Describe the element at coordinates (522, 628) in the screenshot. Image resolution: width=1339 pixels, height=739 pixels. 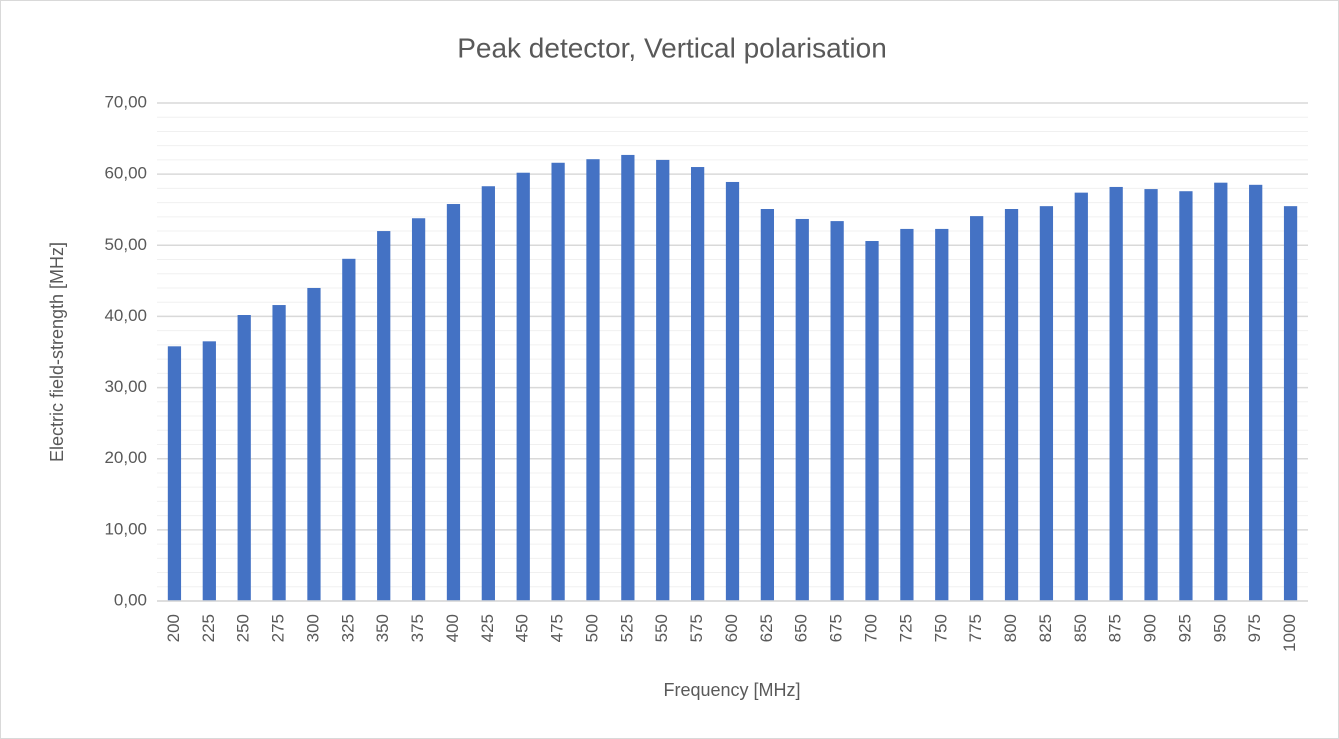
I see `x-tick-label: 450` at that location.